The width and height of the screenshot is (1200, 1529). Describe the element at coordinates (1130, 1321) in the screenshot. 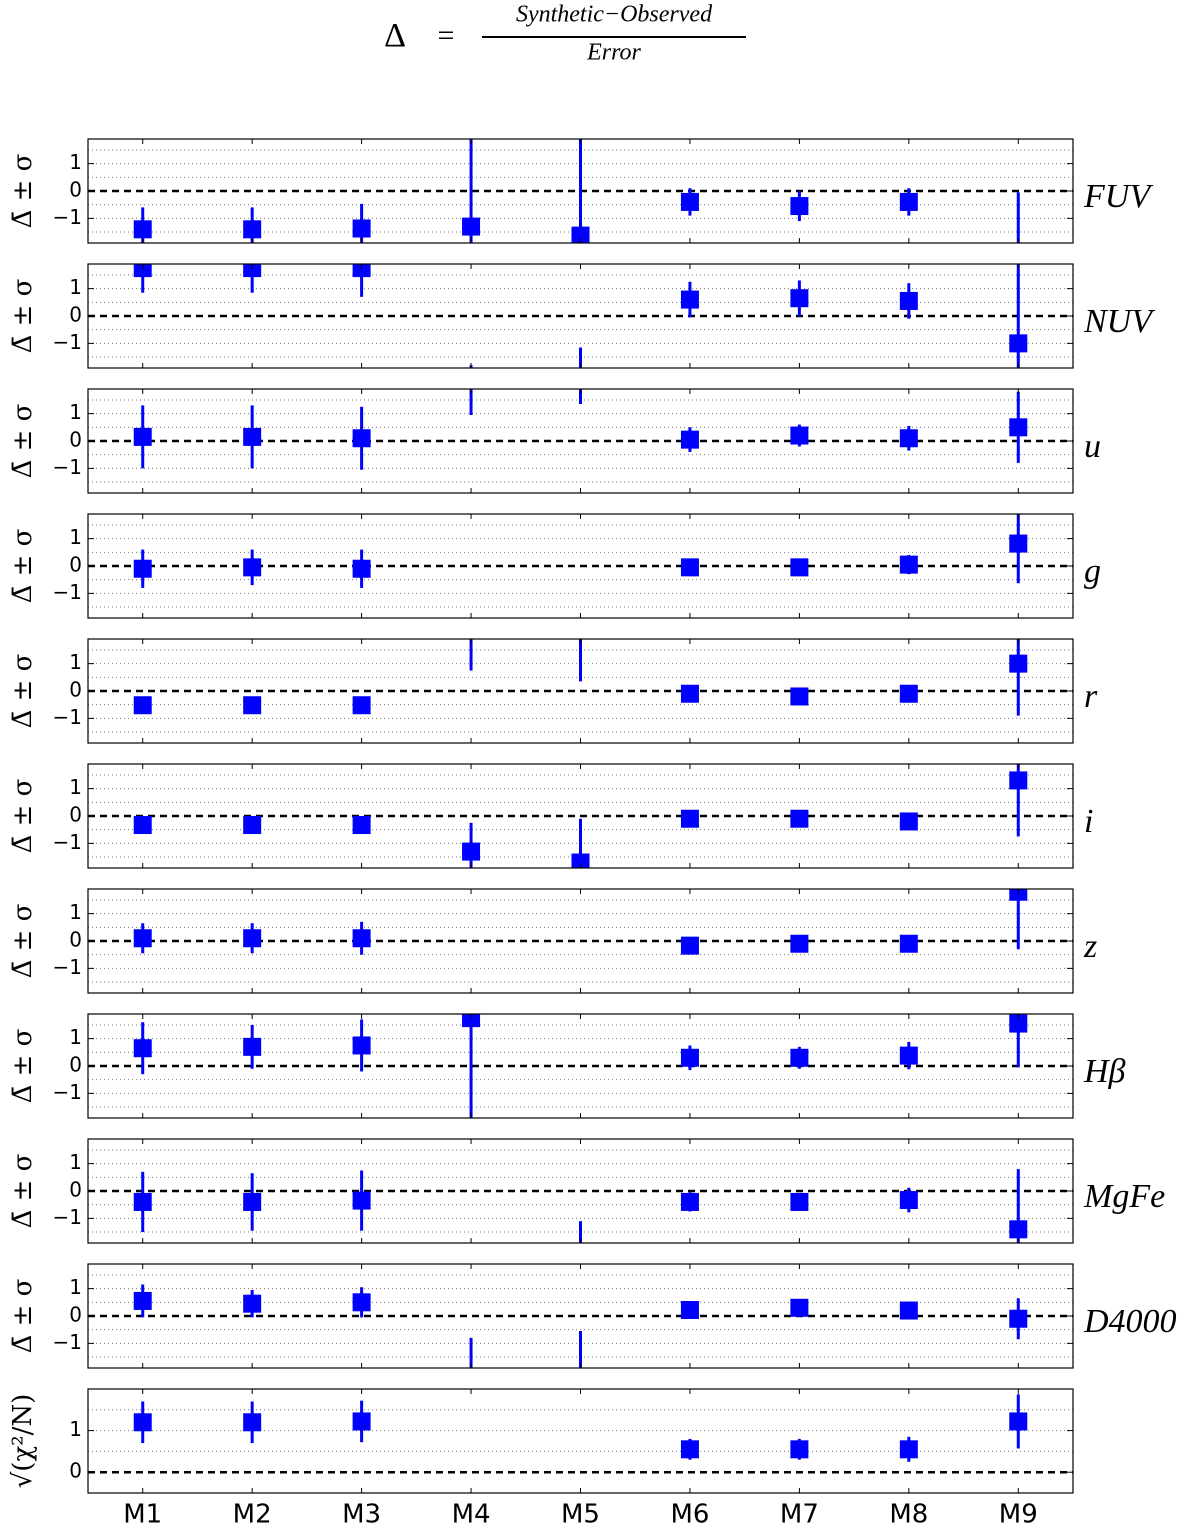

I see `panel-label: D4000` at that location.